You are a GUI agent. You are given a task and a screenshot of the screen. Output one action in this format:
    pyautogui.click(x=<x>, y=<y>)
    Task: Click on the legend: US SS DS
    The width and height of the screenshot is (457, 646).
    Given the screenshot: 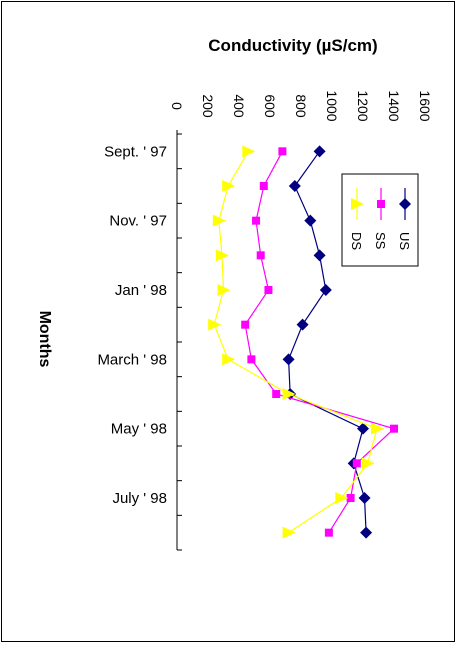 What is the action you would take?
    pyautogui.click(x=380, y=220)
    